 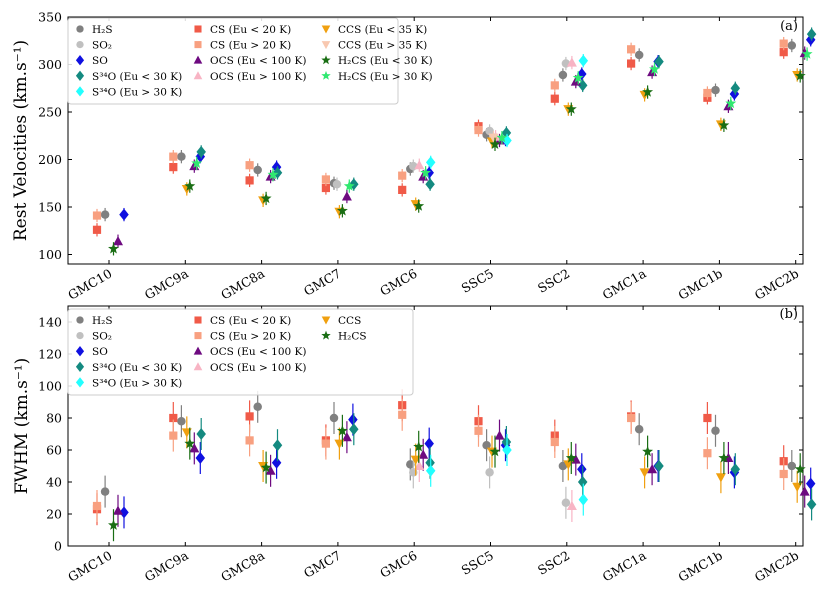 I want to click on series-ccs-gt, so click(x=493, y=138).